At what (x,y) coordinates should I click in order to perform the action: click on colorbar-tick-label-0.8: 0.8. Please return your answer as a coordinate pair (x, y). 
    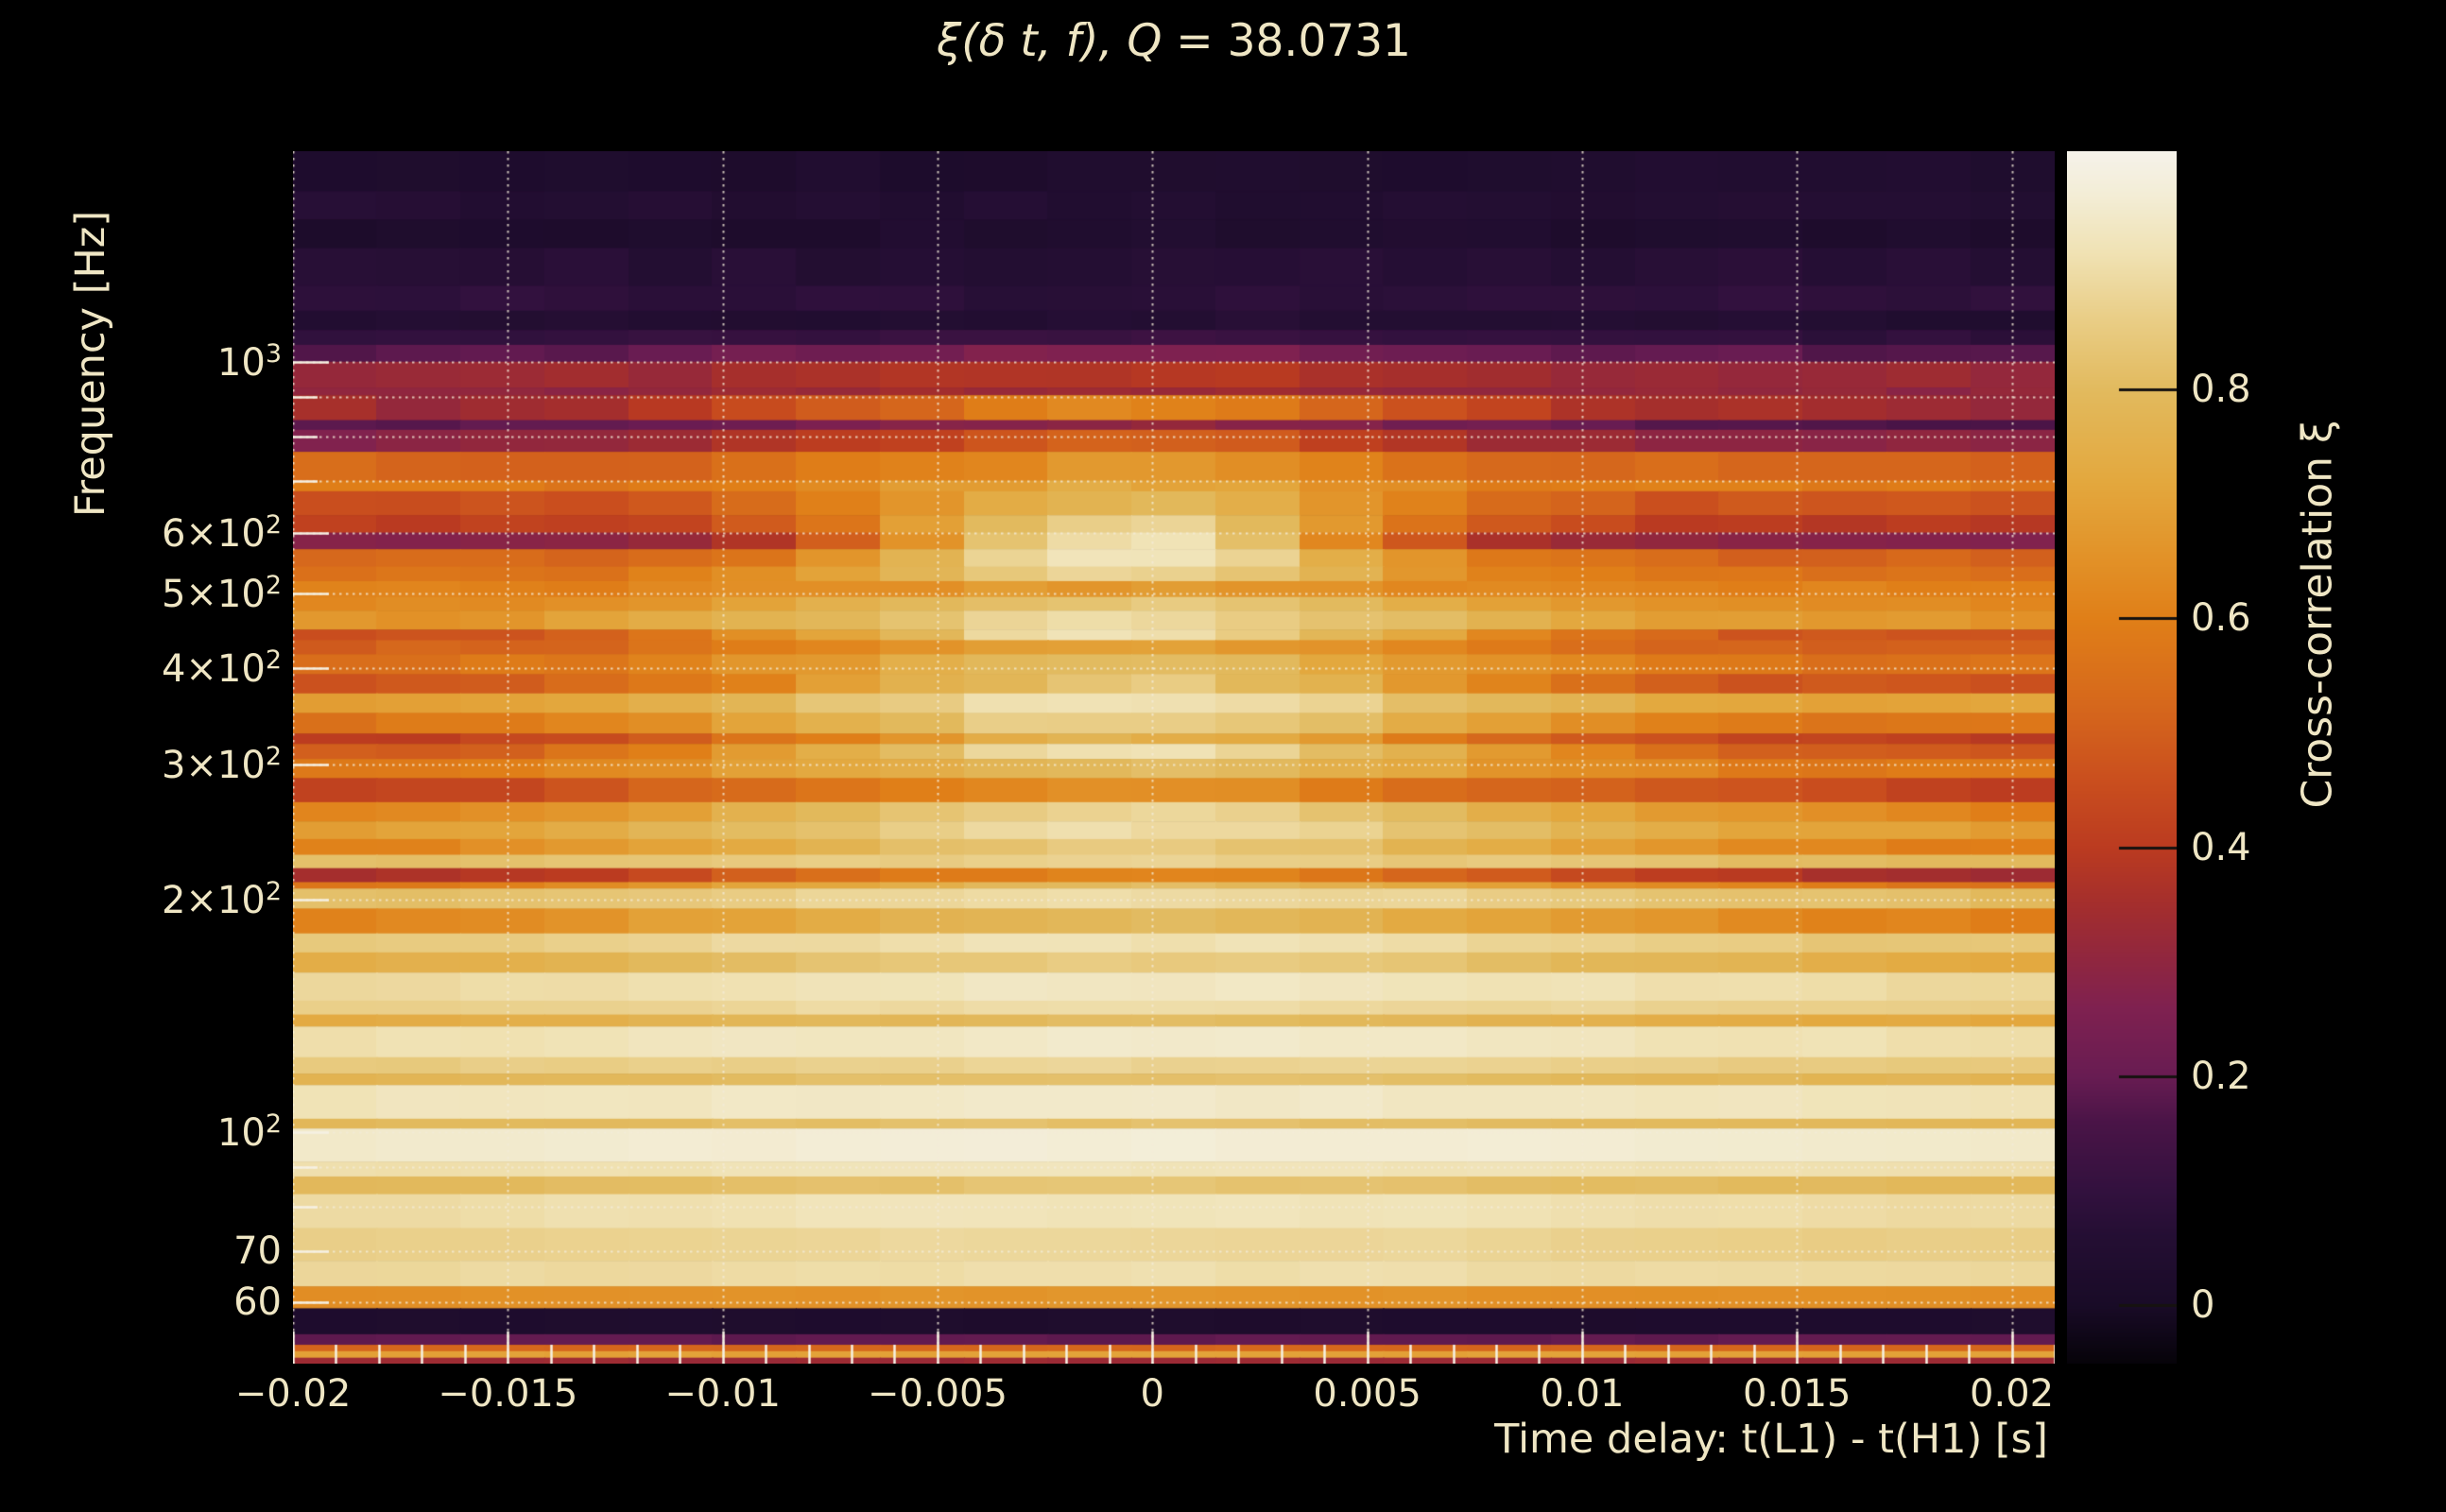
    Looking at the image, I should click on (2221, 389).